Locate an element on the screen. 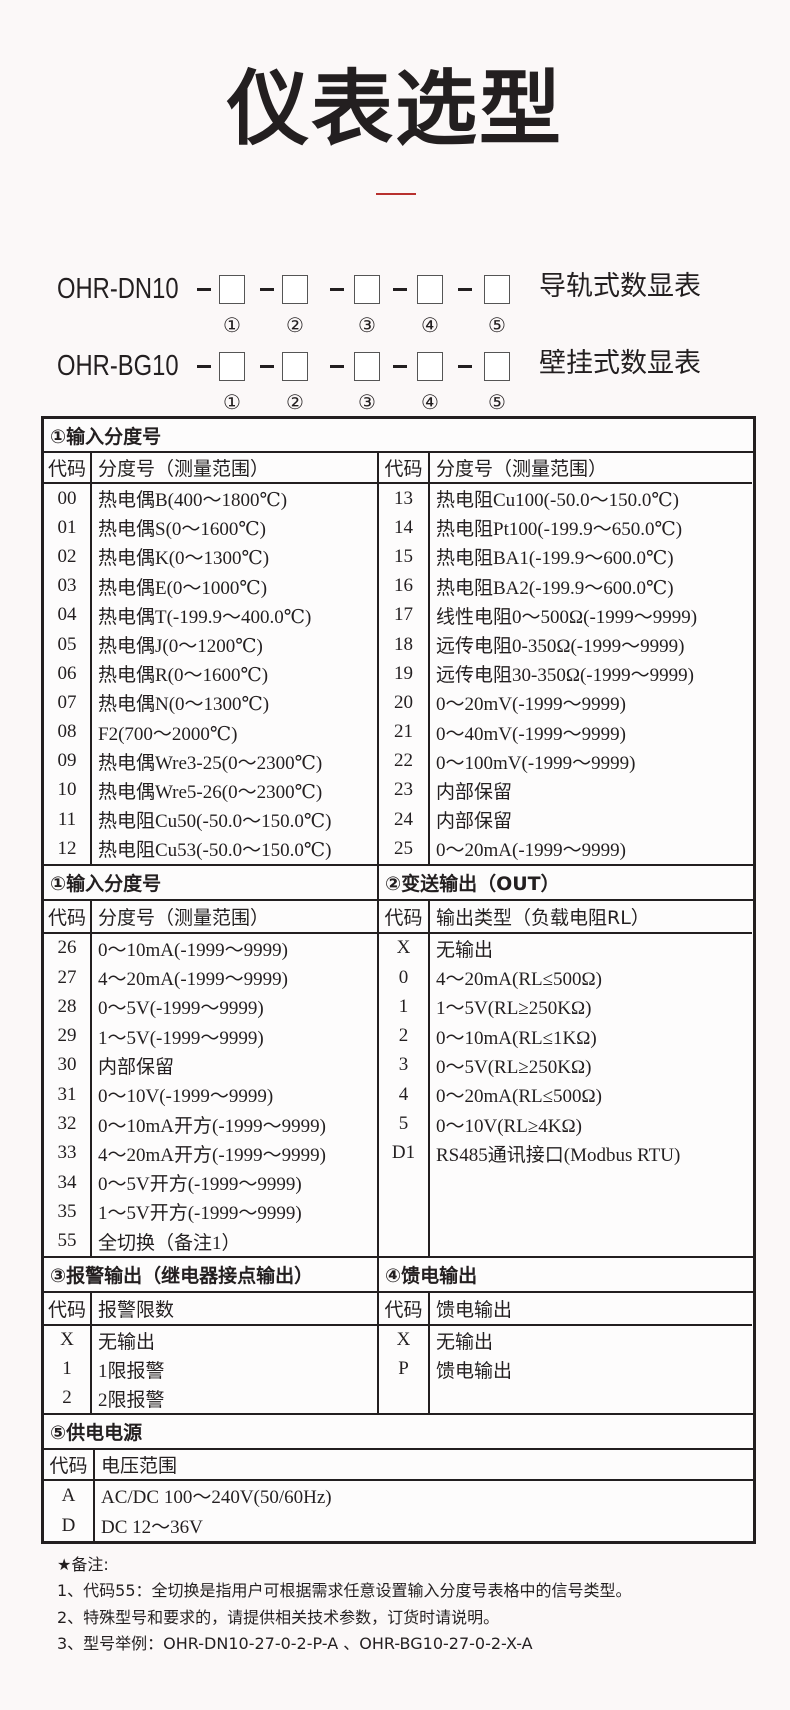 Image resolution: width=790 pixels, height=1710 pixels. description-value: 0～20mA(RL≤500Ω) is located at coordinates (519, 1097).